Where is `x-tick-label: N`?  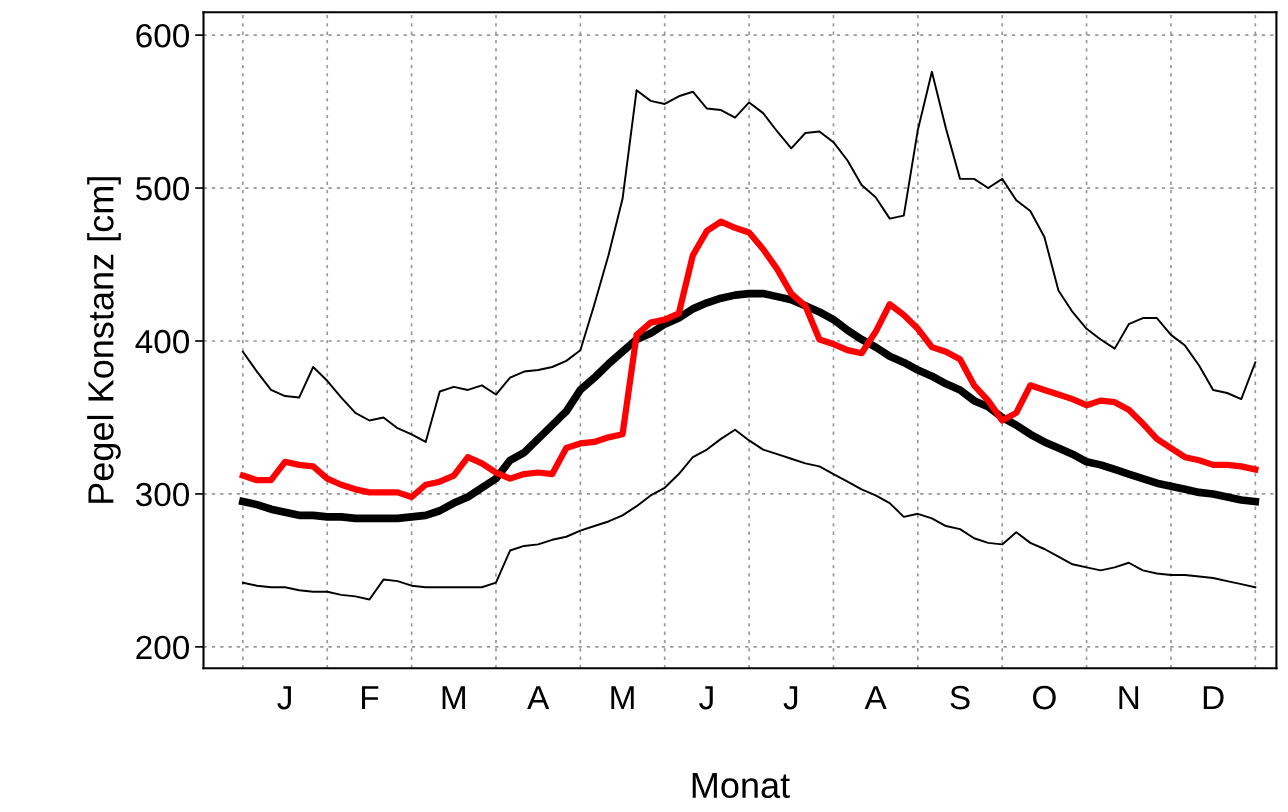
x-tick-label: N is located at coordinates (1129, 698).